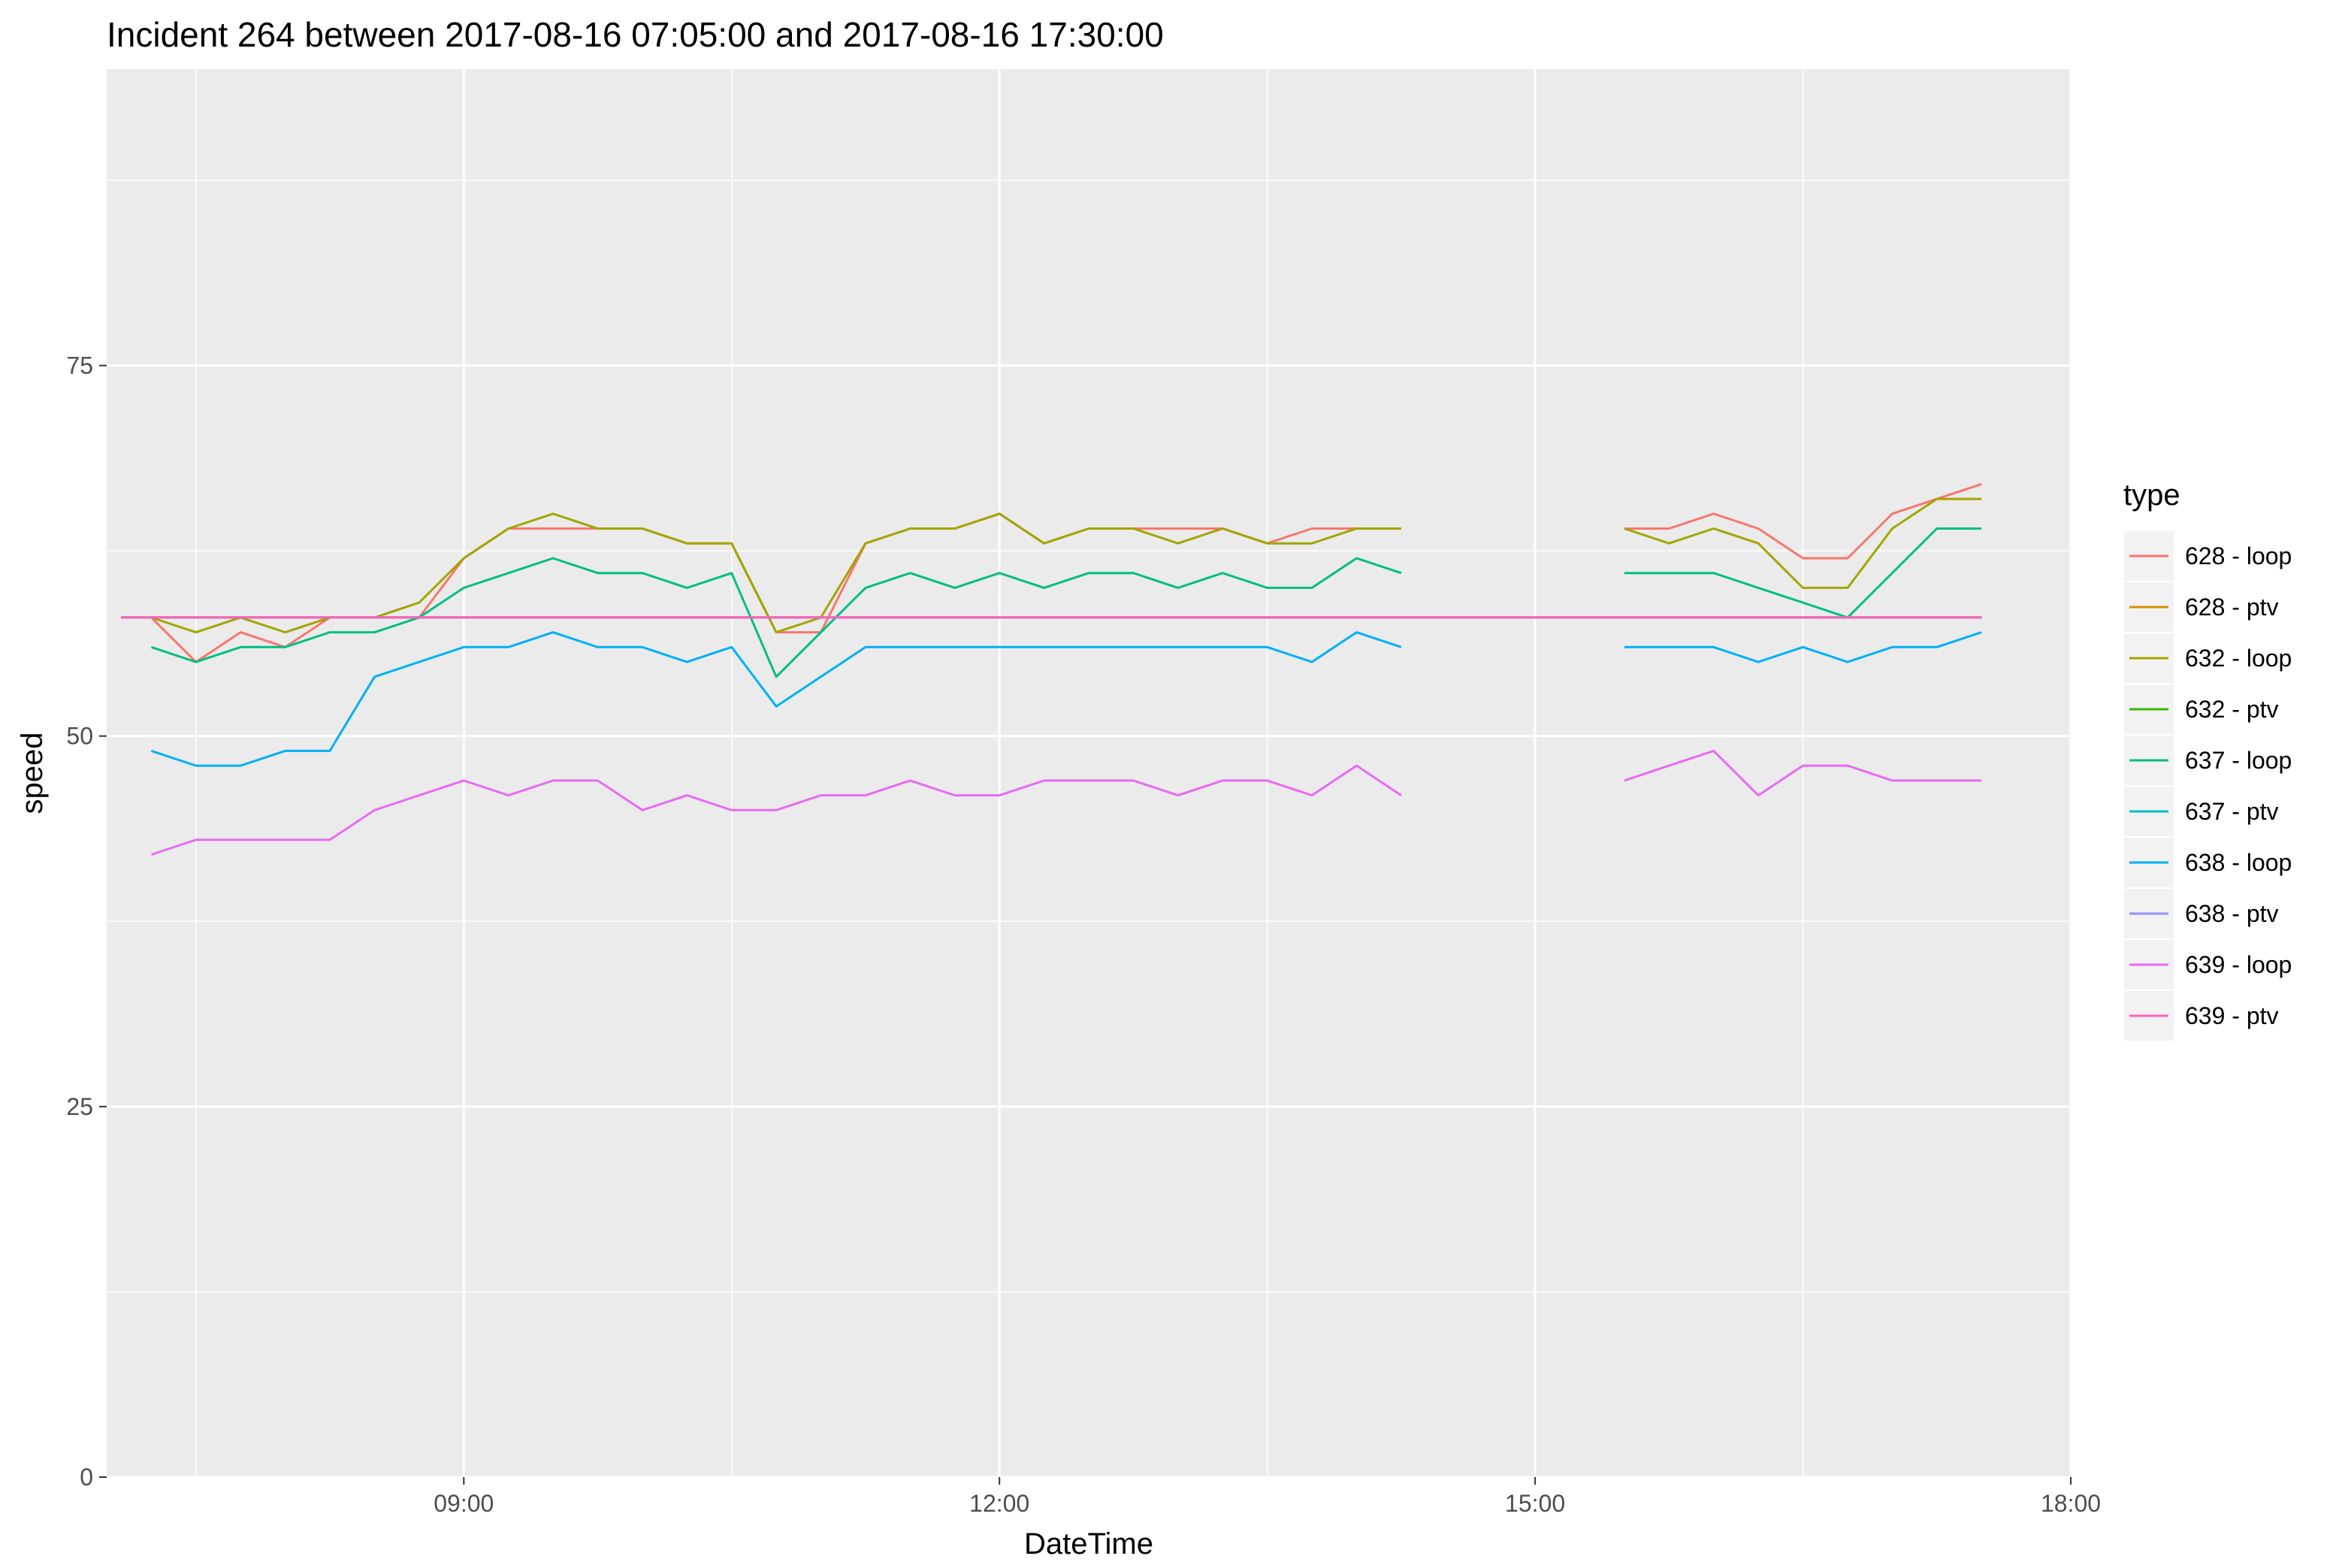 The image size is (2336, 1568). What do you see at coordinates (2232, 913) in the screenshot?
I see `legend-label: 638 - ptv` at bounding box center [2232, 913].